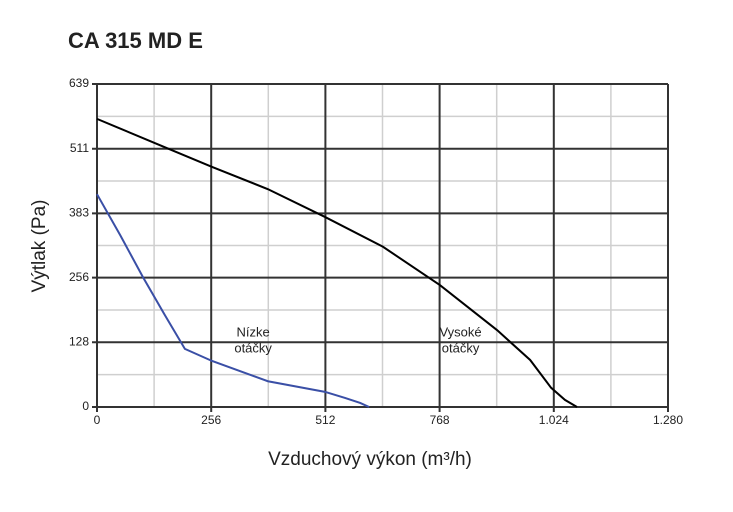 This screenshot has height=512, width=733. I want to click on x-tick-label: 256, so click(211, 420).